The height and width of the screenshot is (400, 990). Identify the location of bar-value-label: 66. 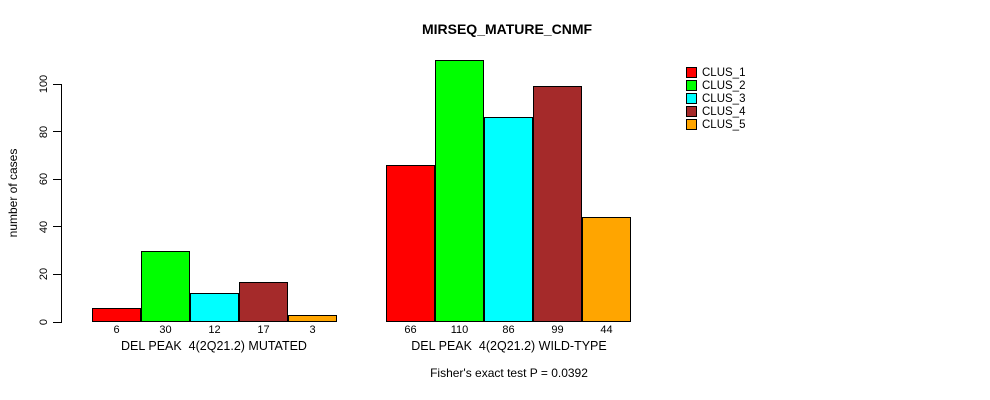
(410, 330).